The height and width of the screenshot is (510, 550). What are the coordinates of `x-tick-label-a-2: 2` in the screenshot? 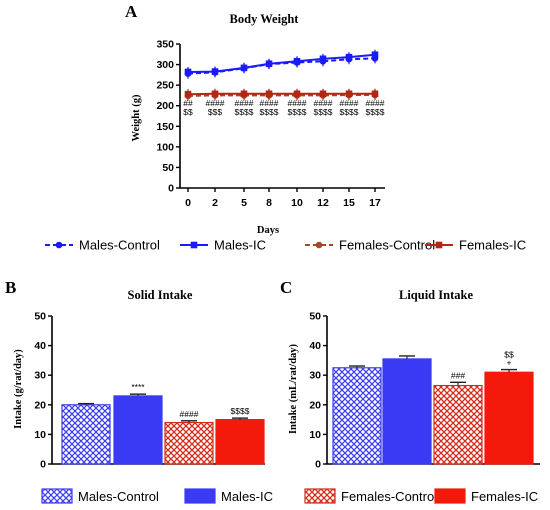 It's located at (215, 203).